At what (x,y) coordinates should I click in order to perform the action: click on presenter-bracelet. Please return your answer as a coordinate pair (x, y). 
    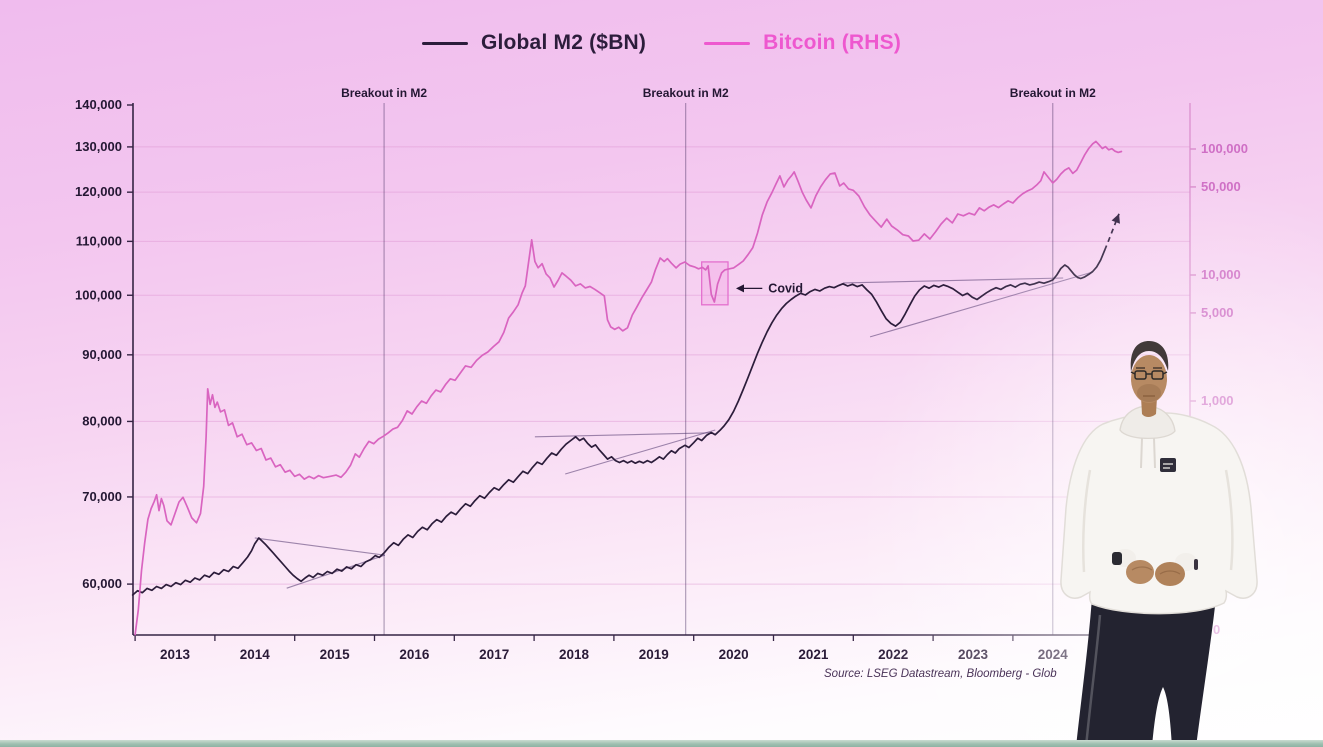
    Looking at the image, I should click on (1196, 564).